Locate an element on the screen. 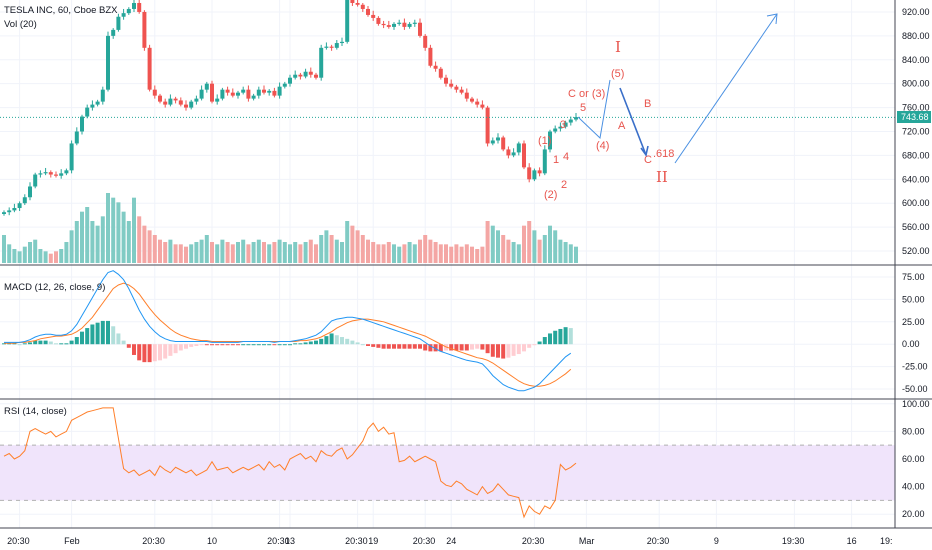 This screenshot has width=932, height=550. wave-minor-3-label: 3 is located at coordinates (563, 125).